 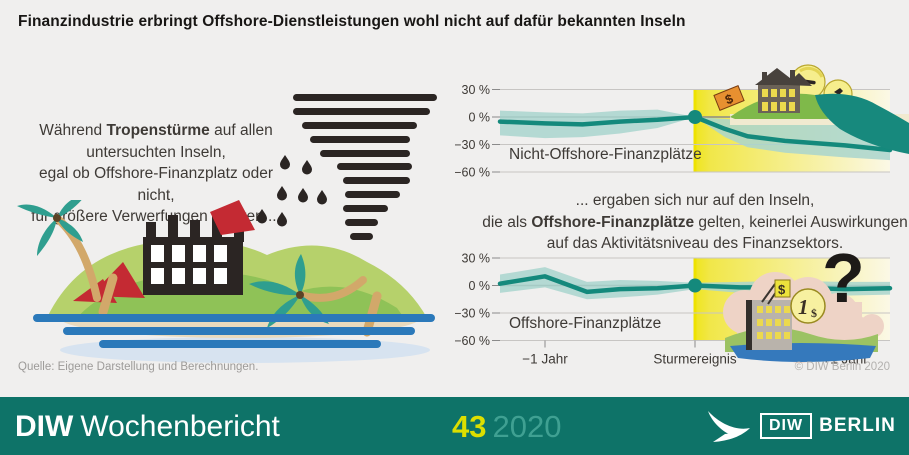 What do you see at coordinates (695, 200) in the screenshot?
I see `right-narrative-line1: ... ergaben sich nur auf den Inseln,` at bounding box center [695, 200].